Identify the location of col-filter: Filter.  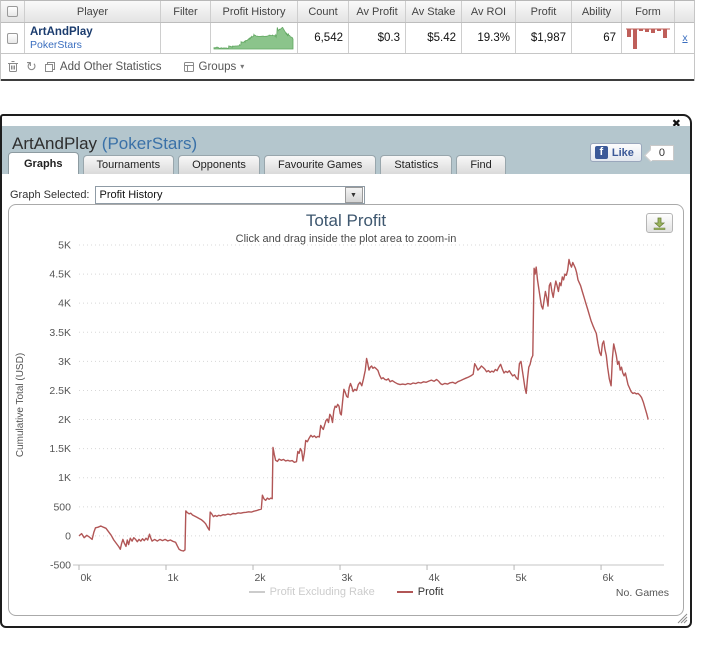
(186, 11).